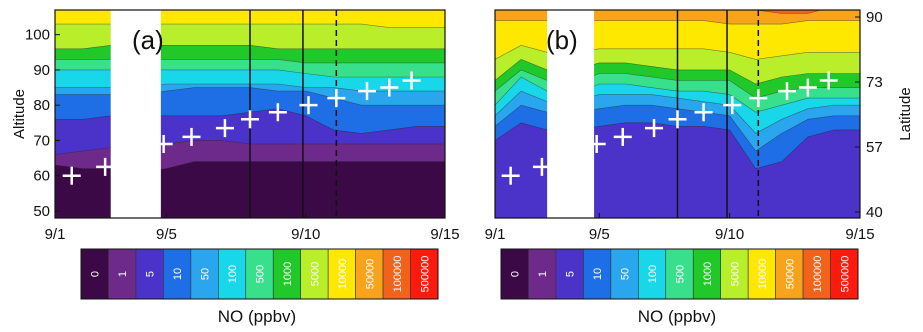  Describe the element at coordinates (874, 82) in the screenshot. I see `y-tick-label: 73` at that location.